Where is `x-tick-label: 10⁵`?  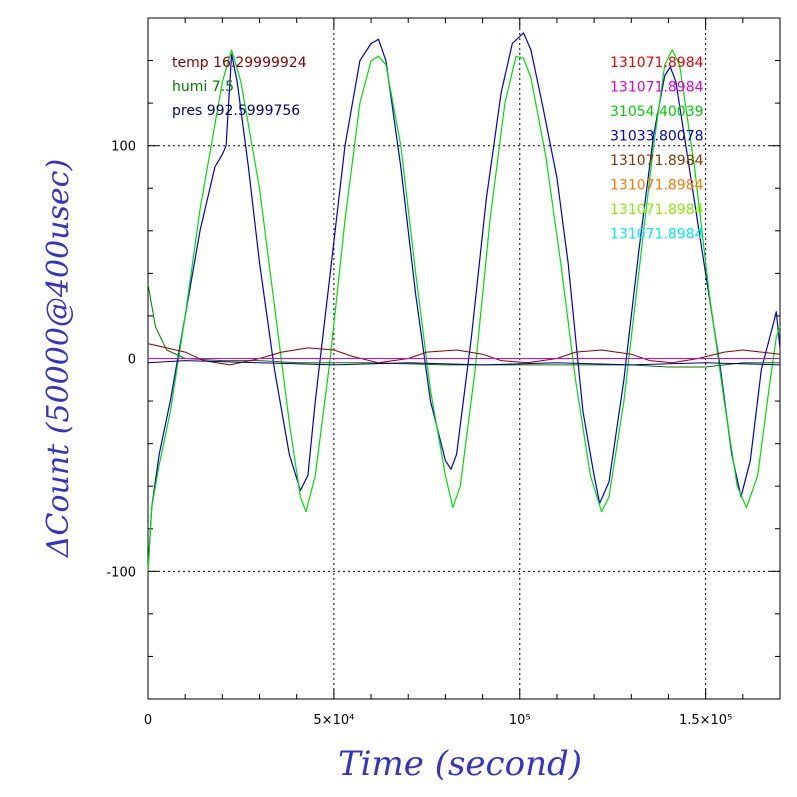
x-tick-label: 10⁵ is located at coordinates (520, 720).